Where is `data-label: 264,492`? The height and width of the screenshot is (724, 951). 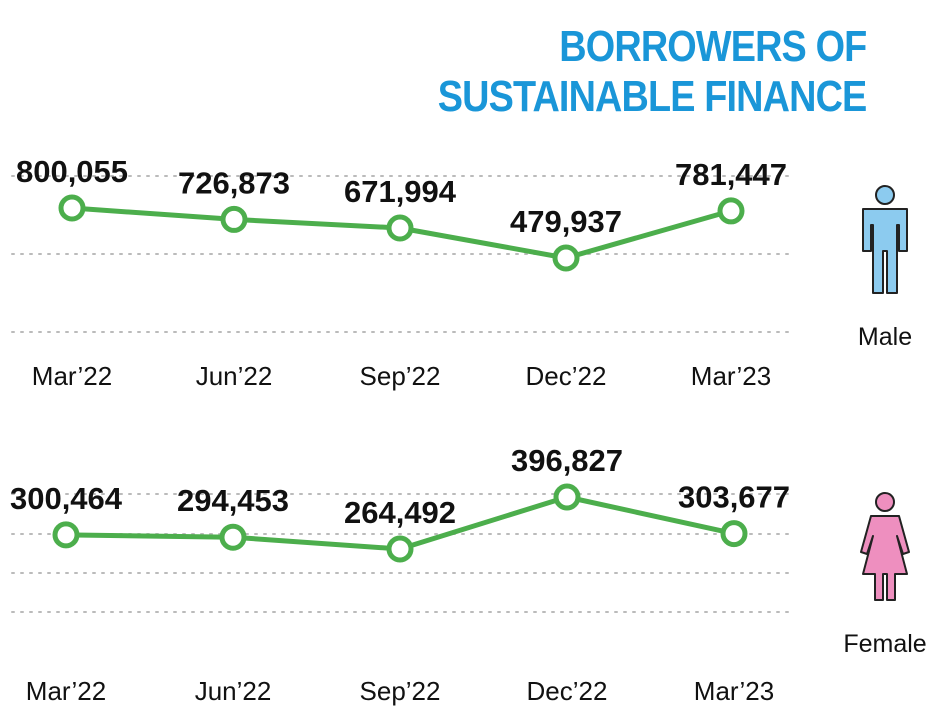 data-label: 264,492 is located at coordinates (400, 512).